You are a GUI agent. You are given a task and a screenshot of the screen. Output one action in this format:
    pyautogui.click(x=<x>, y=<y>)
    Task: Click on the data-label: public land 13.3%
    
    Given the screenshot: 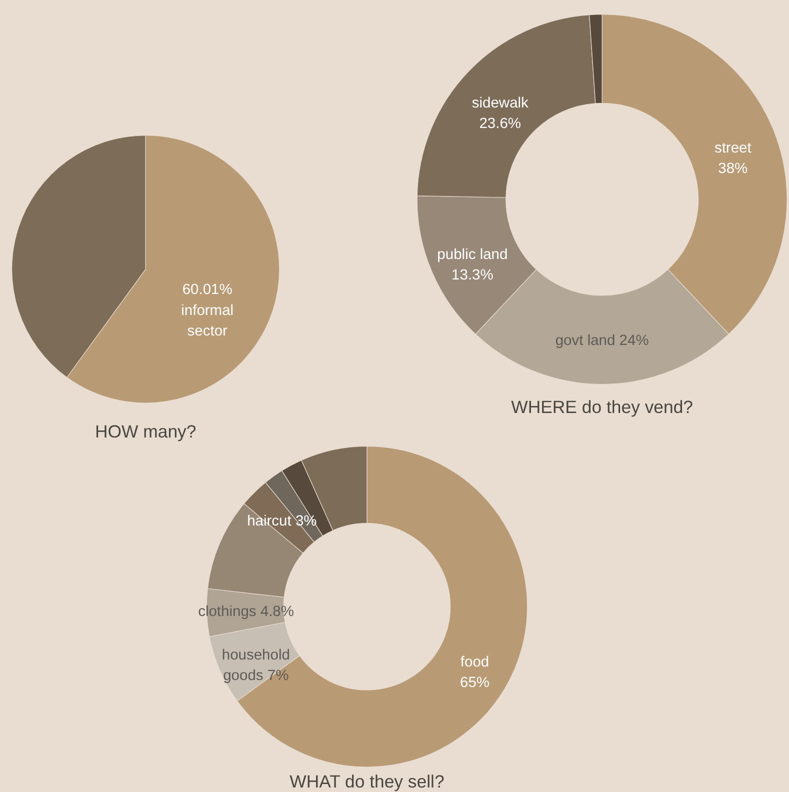 What is the action you would take?
    pyautogui.click(x=472, y=265)
    